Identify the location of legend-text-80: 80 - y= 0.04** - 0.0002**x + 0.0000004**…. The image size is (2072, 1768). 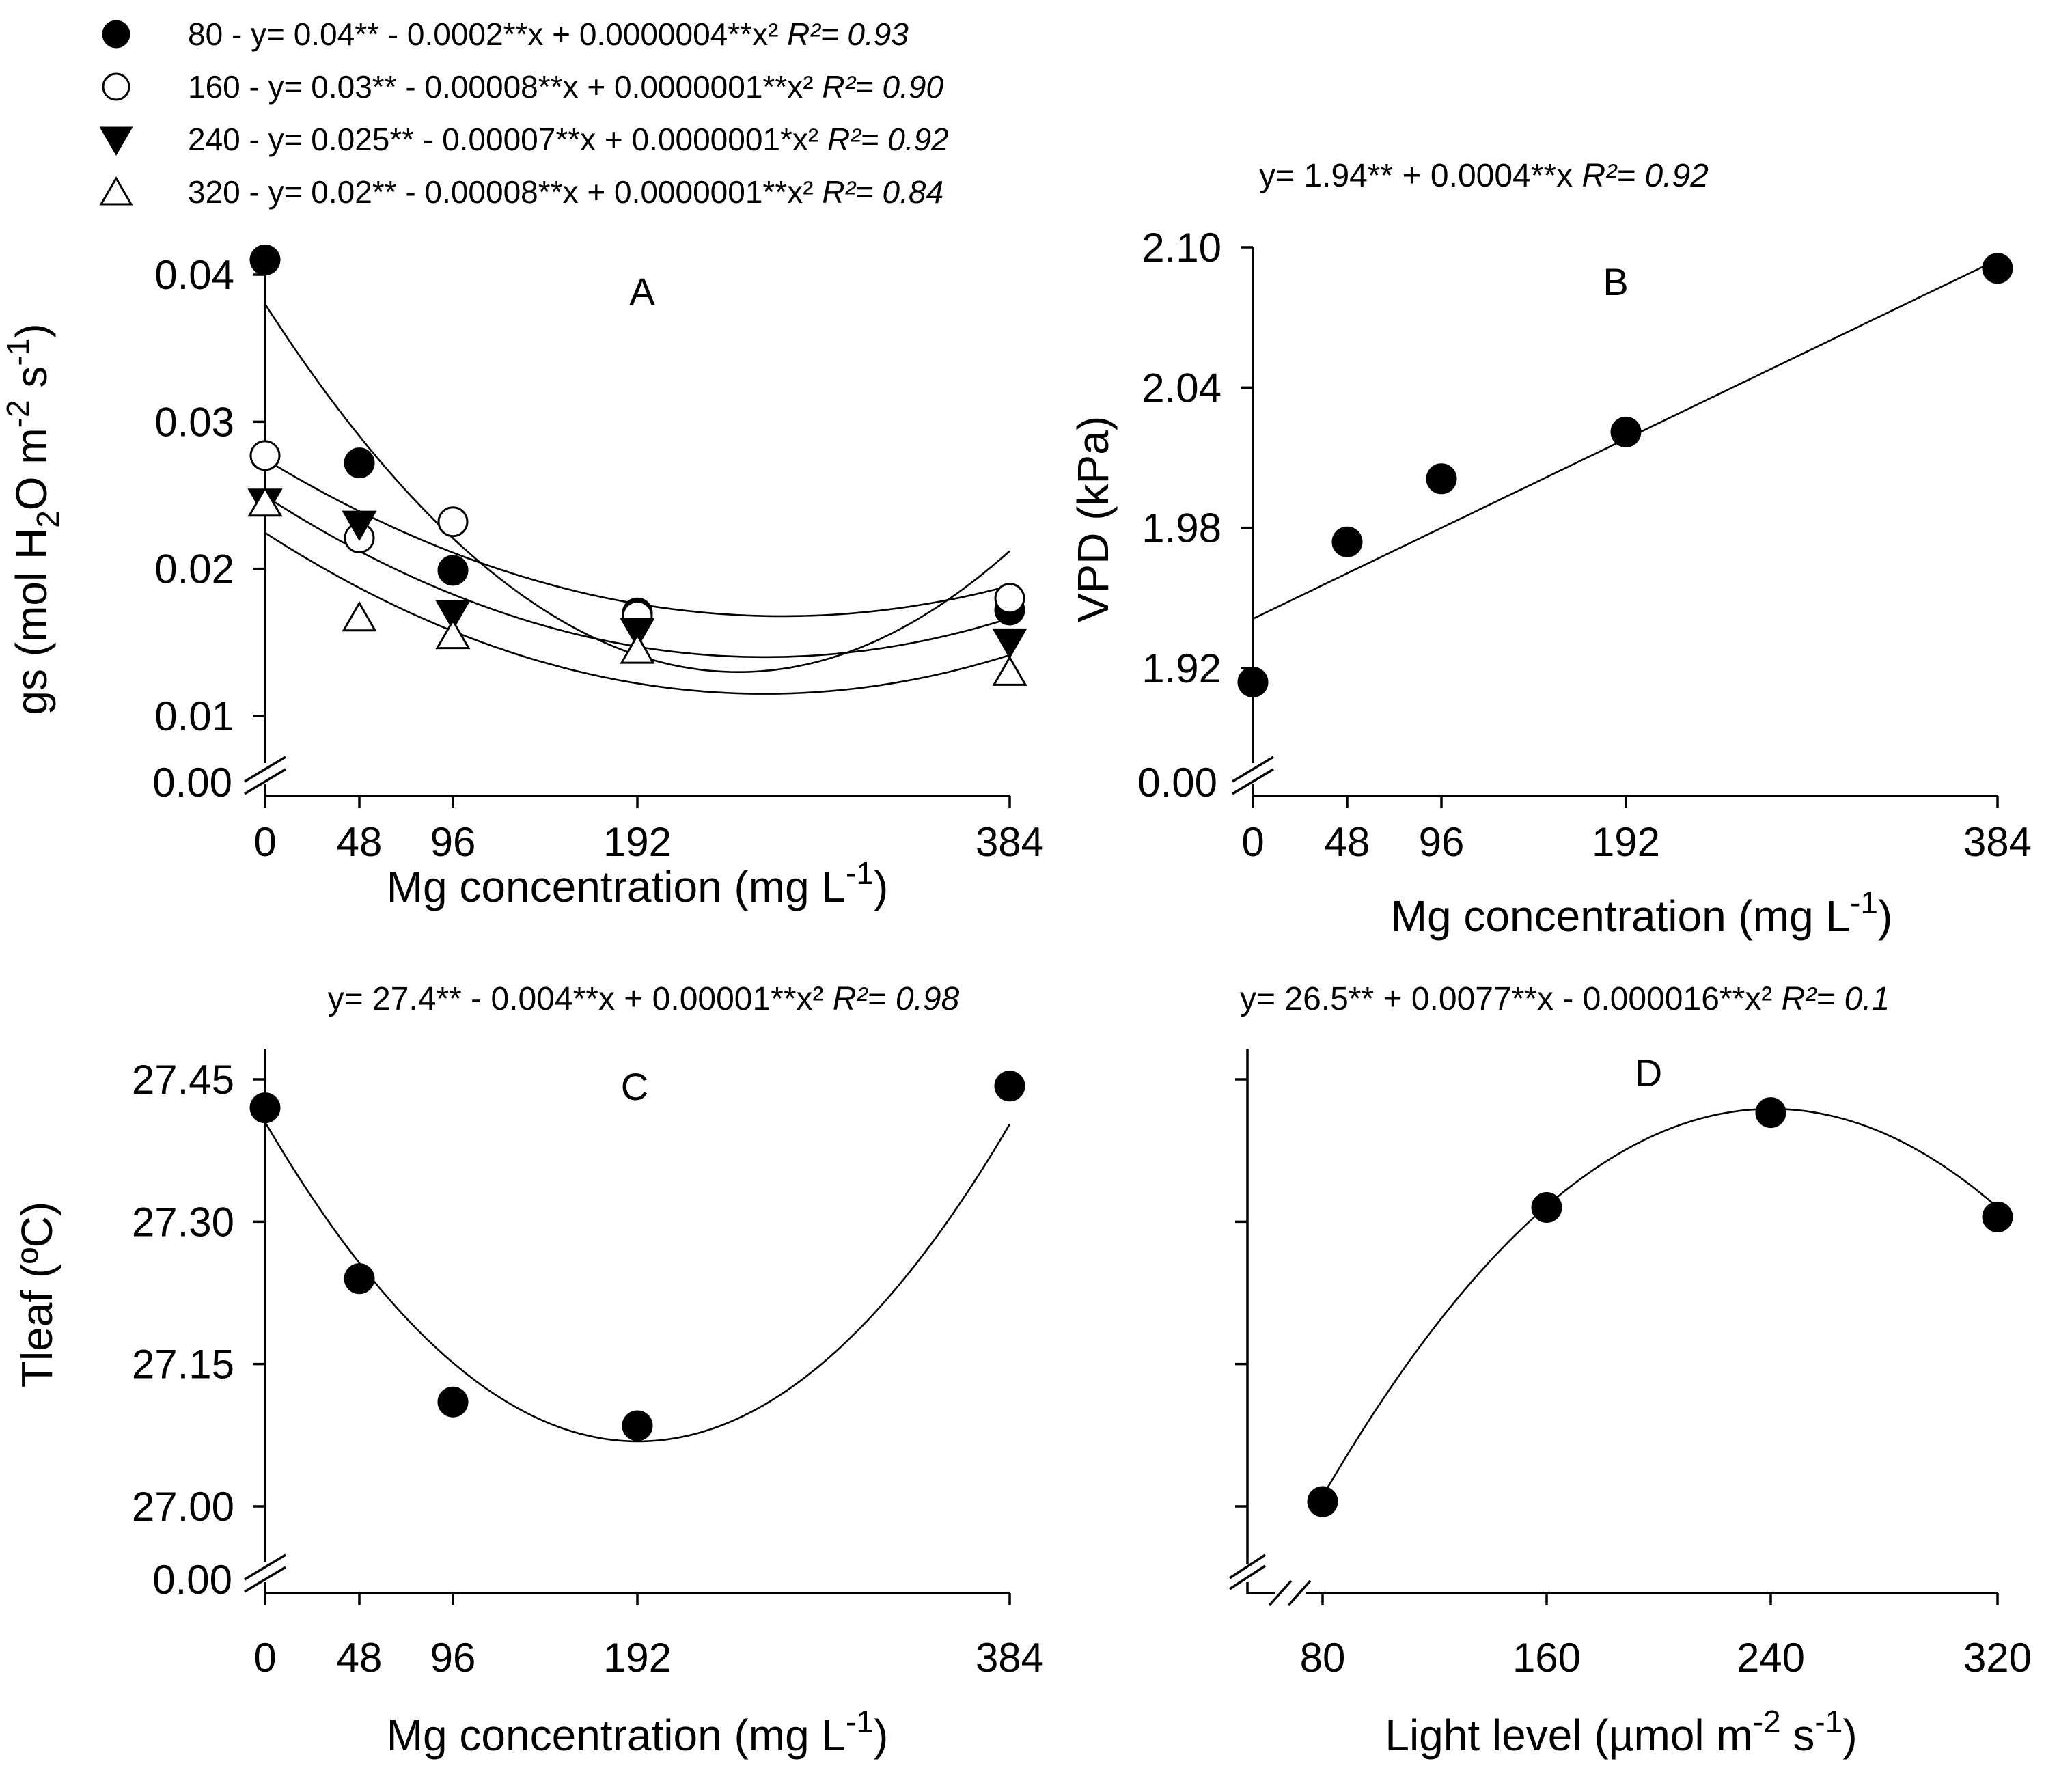
(548, 34).